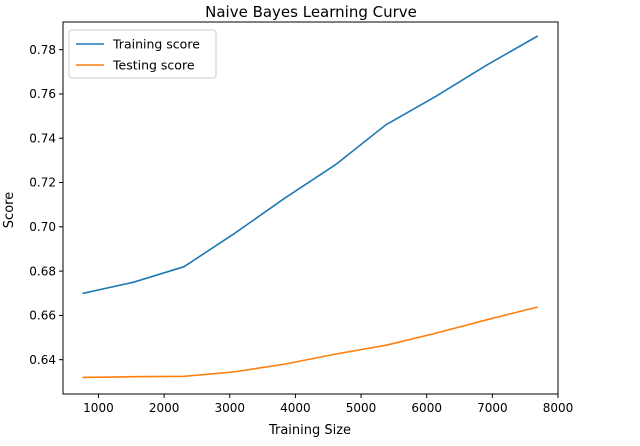  I want to click on x-tick-label: 2000, so click(164, 408).